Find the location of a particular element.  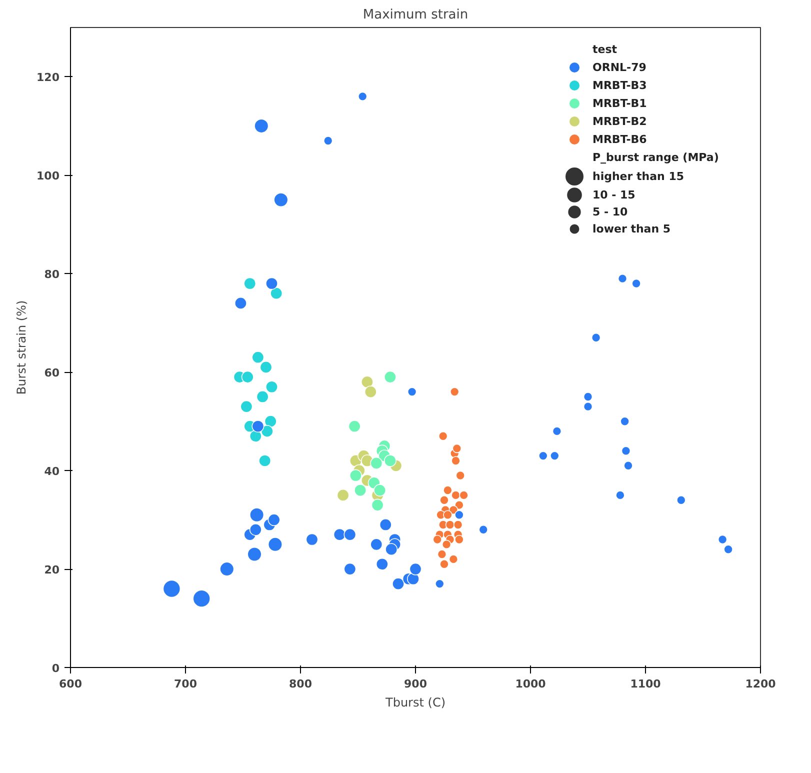

y-tick-label: 120 is located at coordinates (48, 77).